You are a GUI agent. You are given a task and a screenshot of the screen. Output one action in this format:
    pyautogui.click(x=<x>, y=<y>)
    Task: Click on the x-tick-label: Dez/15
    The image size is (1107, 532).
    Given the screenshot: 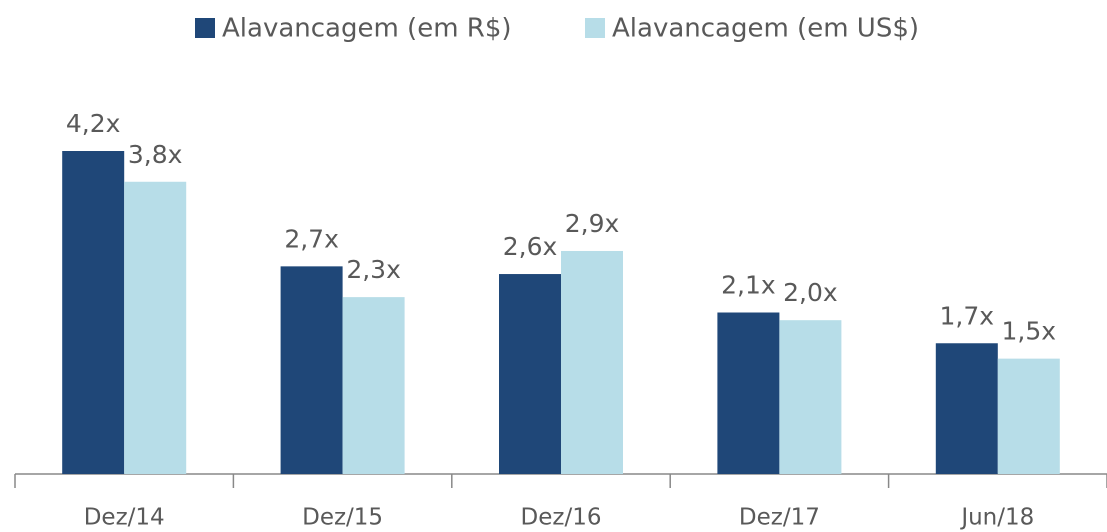 What is the action you would take?
    pyautogui.click(x=342, y=518)
    